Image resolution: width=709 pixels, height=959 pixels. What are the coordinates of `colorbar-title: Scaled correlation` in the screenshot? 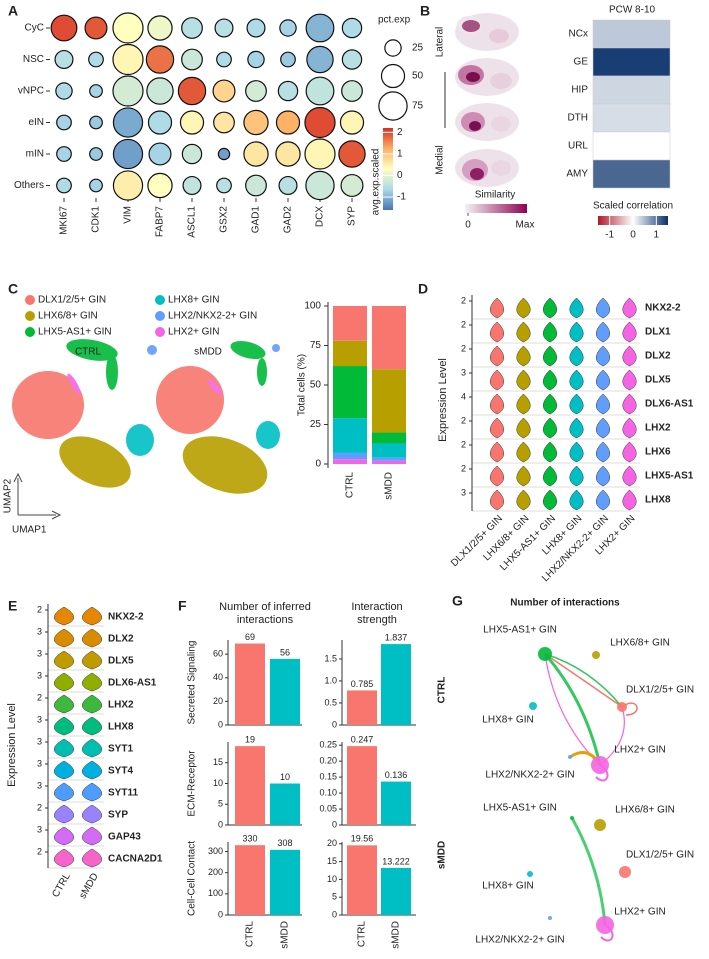 It's located at (633, 206).